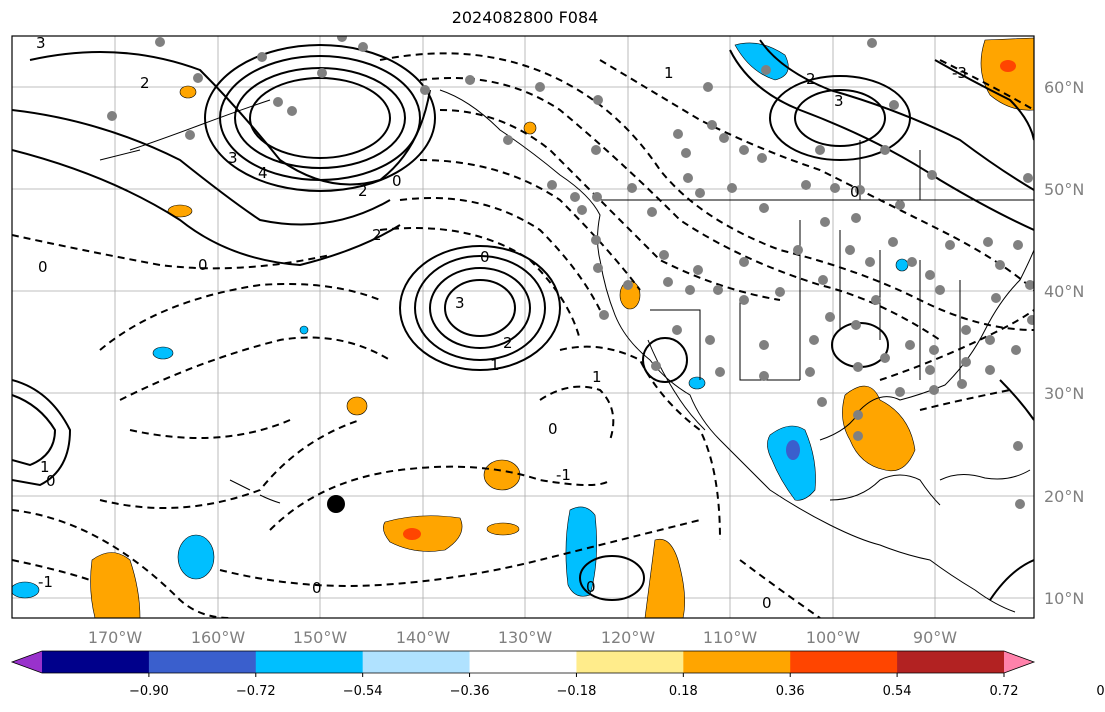  Describe the element at coordinates (263, 173) in the screenshot. I see `contour-label: 4` at that location.